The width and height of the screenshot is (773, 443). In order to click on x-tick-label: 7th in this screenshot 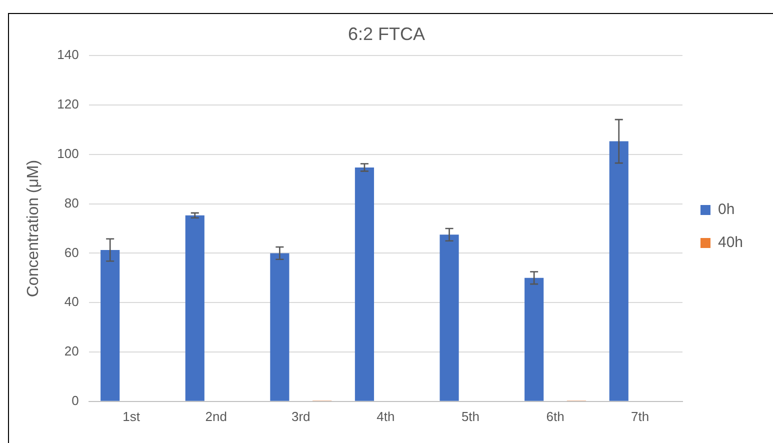, I will do `click(640, 416)`.